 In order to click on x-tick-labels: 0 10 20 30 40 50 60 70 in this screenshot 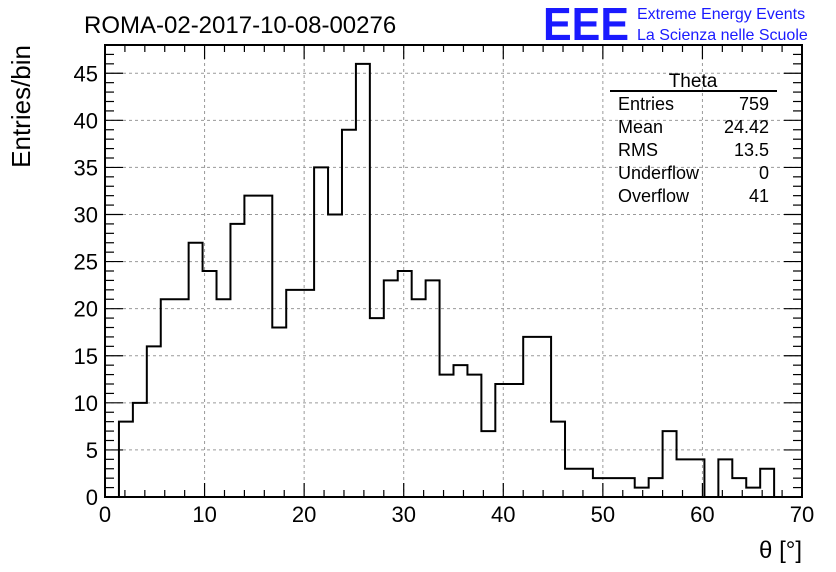, I will do `click(456, 514)`.